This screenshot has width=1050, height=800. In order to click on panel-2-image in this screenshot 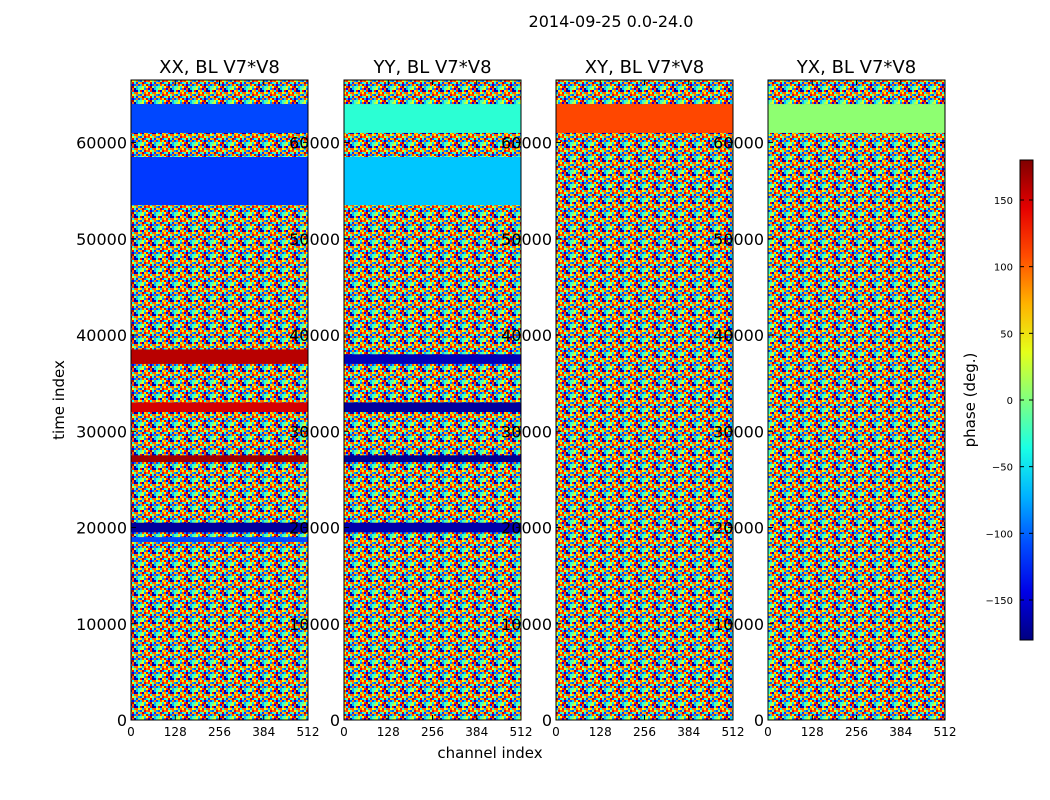, I will do `click(432, 400)`.